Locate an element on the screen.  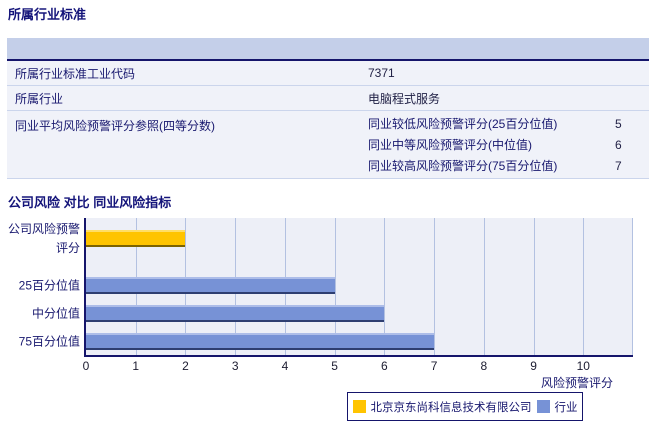
x-axis-tick: 3 is located at coordinates (235, 366).